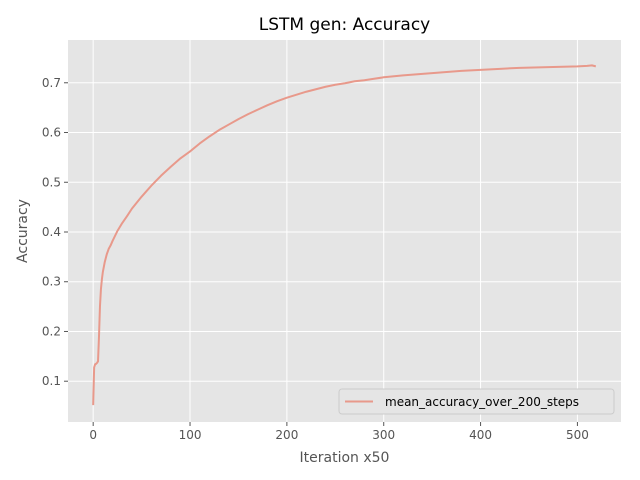 The height and width of the screenshot is (480, 640). What do you see at coordinates (383, 435) in the screenshot?
I see `x-tick-label: 300` at bounding box center [383, 435].